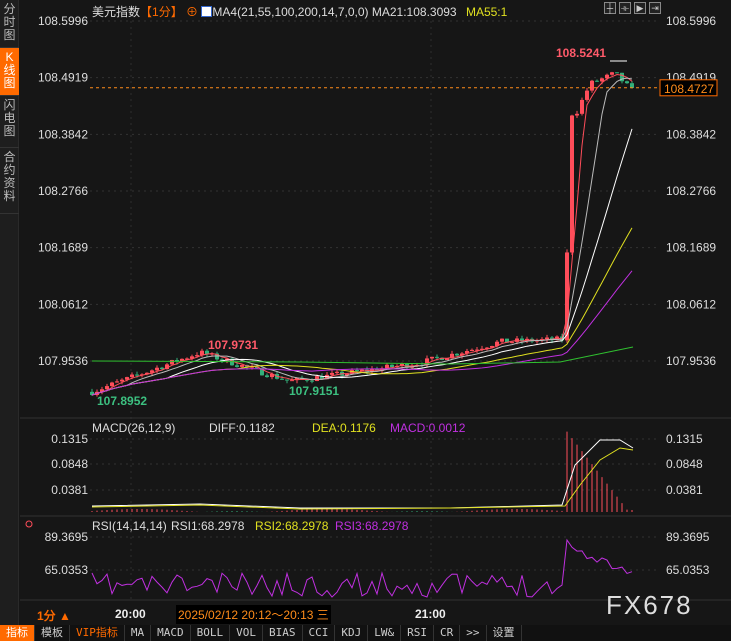 The height and width of the screenshot is (641, 731). I want to click on price-tick-right: 108.3842, so click(691, 134).